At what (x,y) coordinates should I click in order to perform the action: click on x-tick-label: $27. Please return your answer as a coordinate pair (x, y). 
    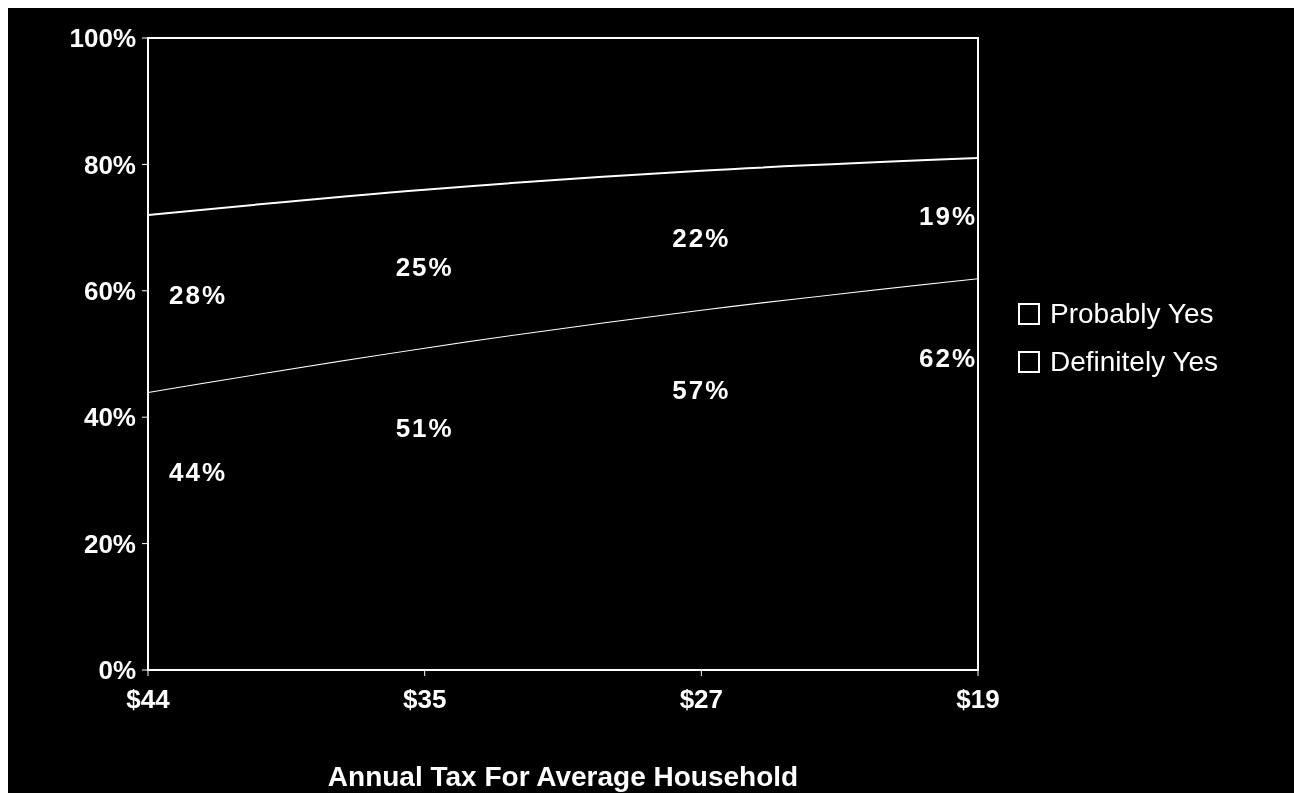
    Looking at the image, I should click on (701, 699).